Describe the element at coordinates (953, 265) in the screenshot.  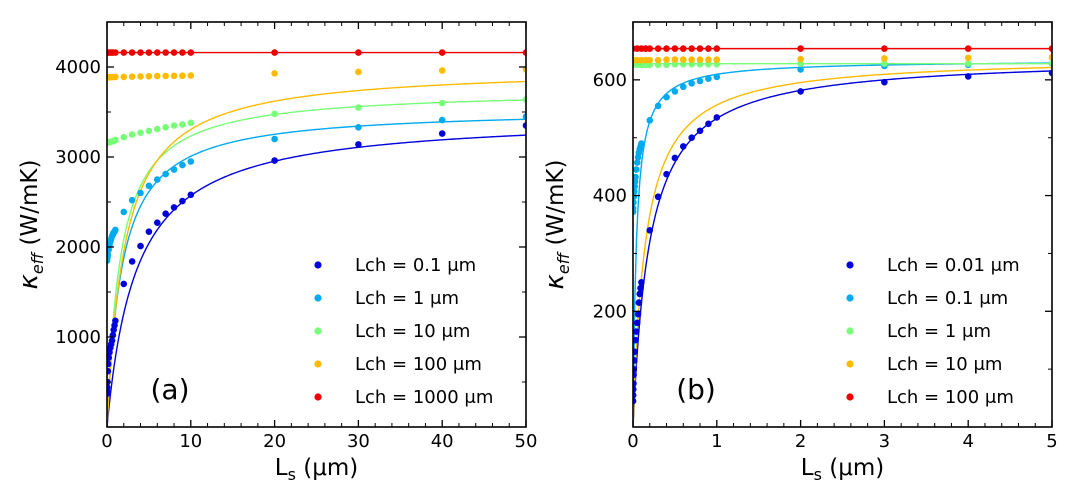
I see `legend-label-series-0: Lch = 0.01 μm` at that location.